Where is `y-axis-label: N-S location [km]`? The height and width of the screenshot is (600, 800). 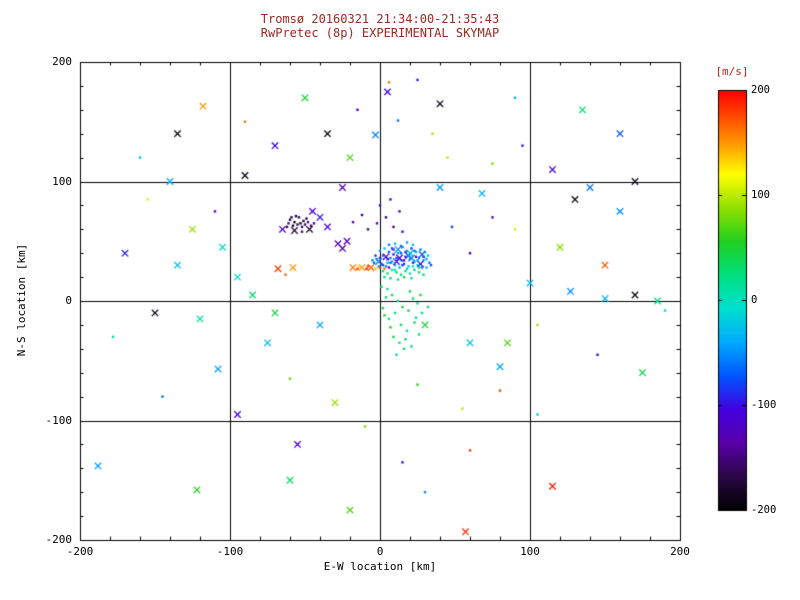
y-axis-label: N-S location [km] is located at coordinates (21, 300).